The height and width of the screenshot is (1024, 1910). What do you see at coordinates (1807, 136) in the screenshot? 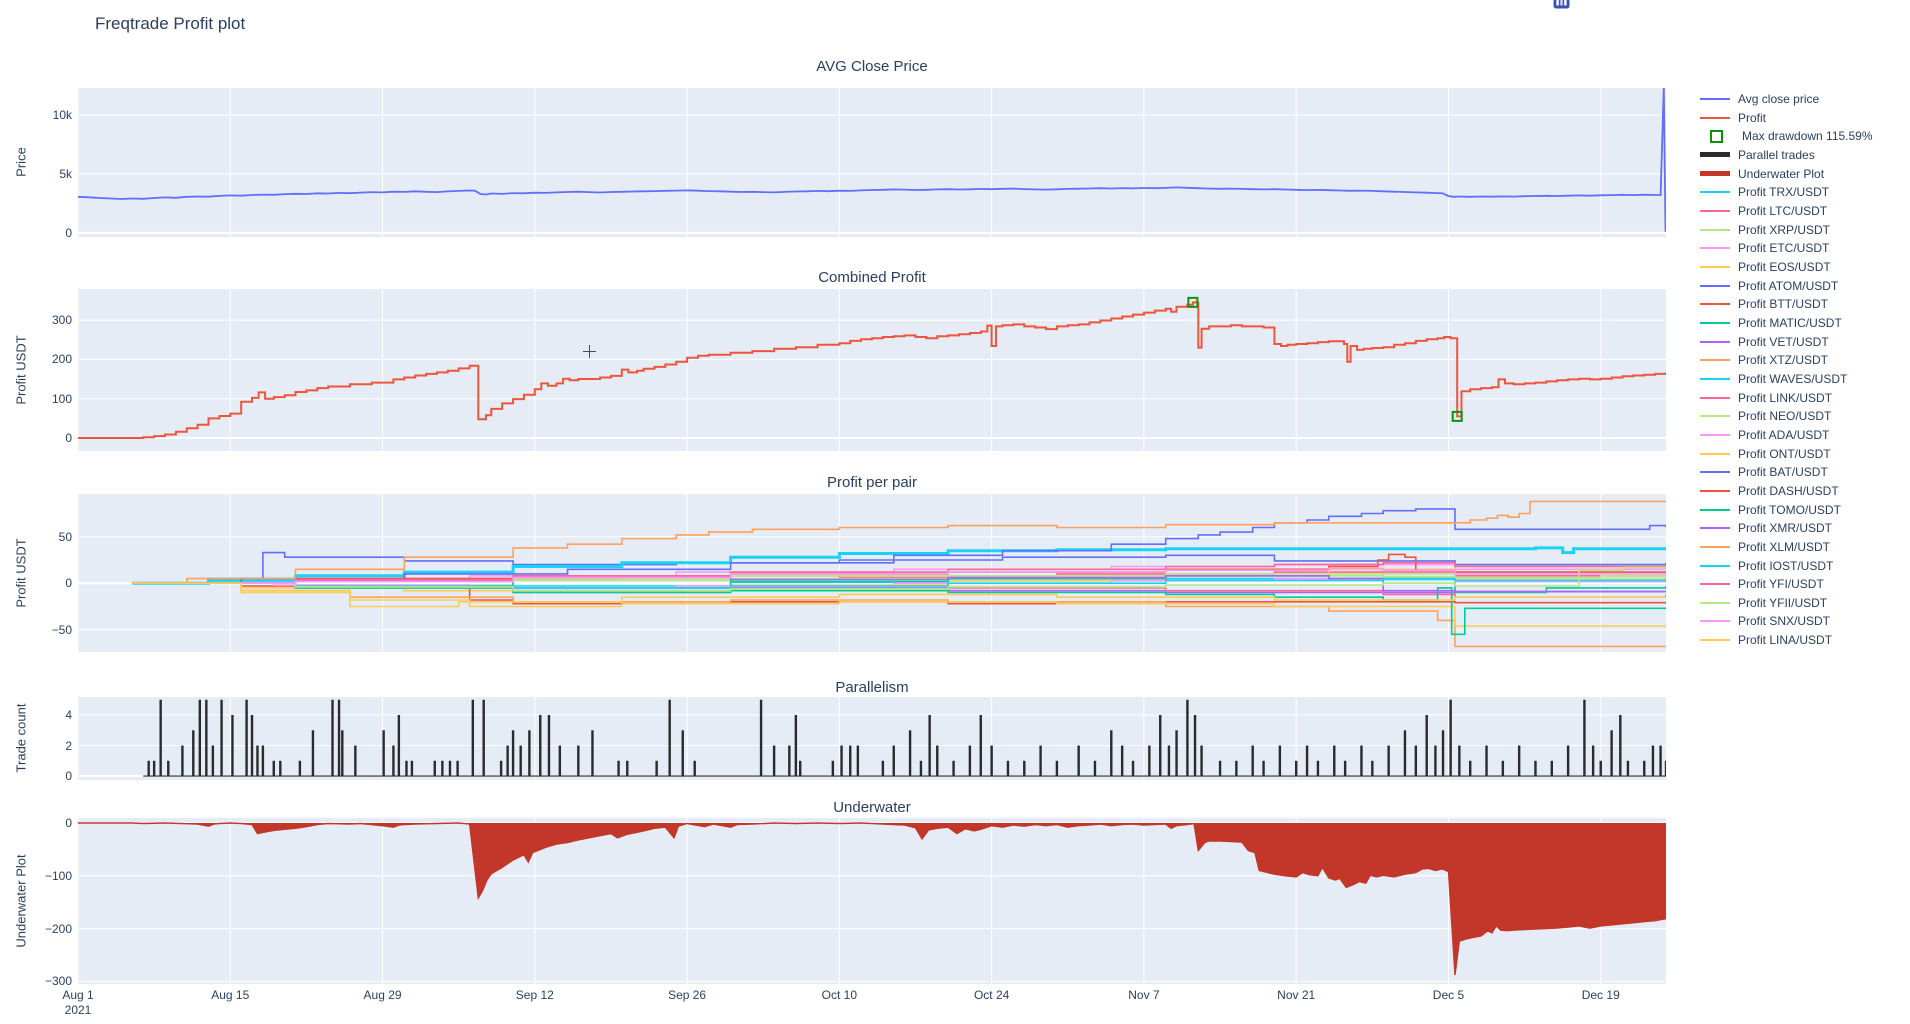
I see `legend-item-label: Max drawdown 115.59%` at bounding box center [1807, 136].